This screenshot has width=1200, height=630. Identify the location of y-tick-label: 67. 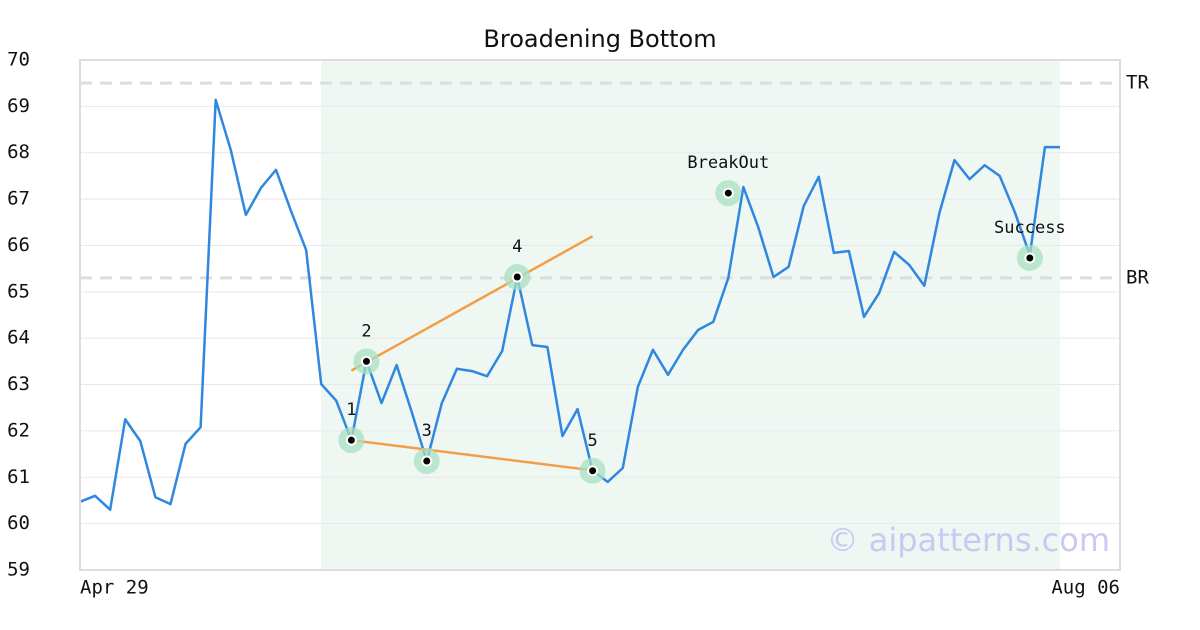
(18, 199).